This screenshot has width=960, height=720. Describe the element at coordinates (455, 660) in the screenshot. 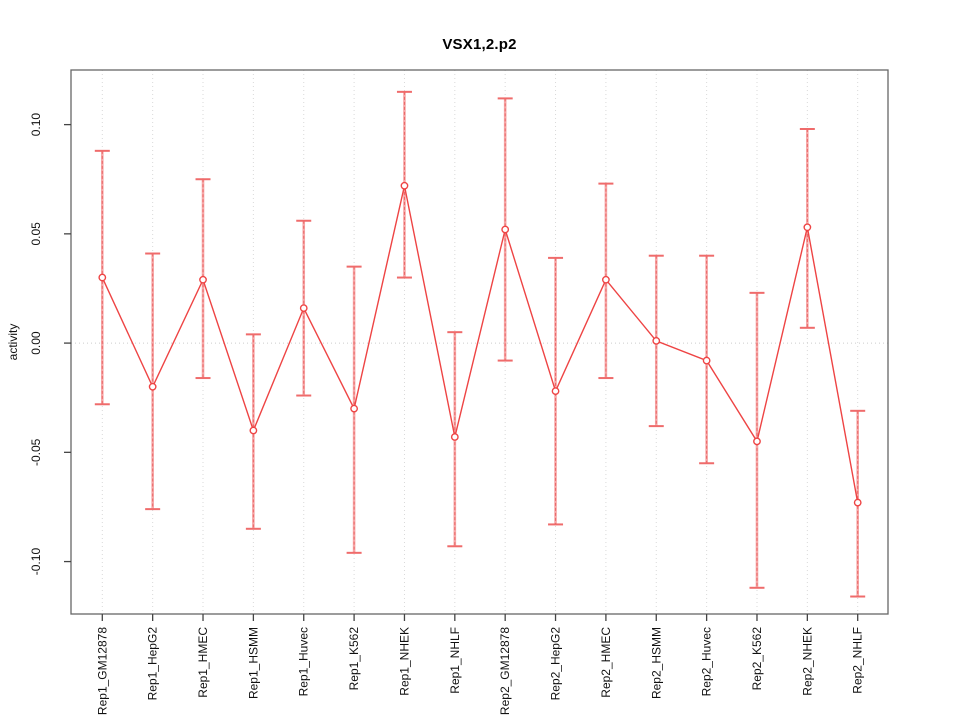

I see `x-tick-label: Rep1_NHLF` at that location.